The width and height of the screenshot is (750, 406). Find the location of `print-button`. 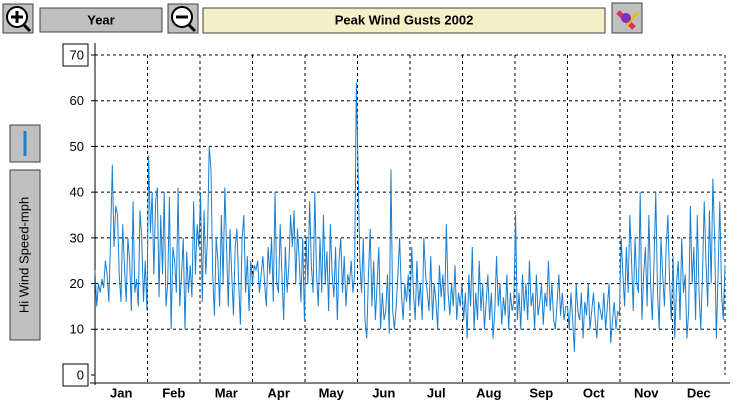

print-button is located at coordinates (627, 18).